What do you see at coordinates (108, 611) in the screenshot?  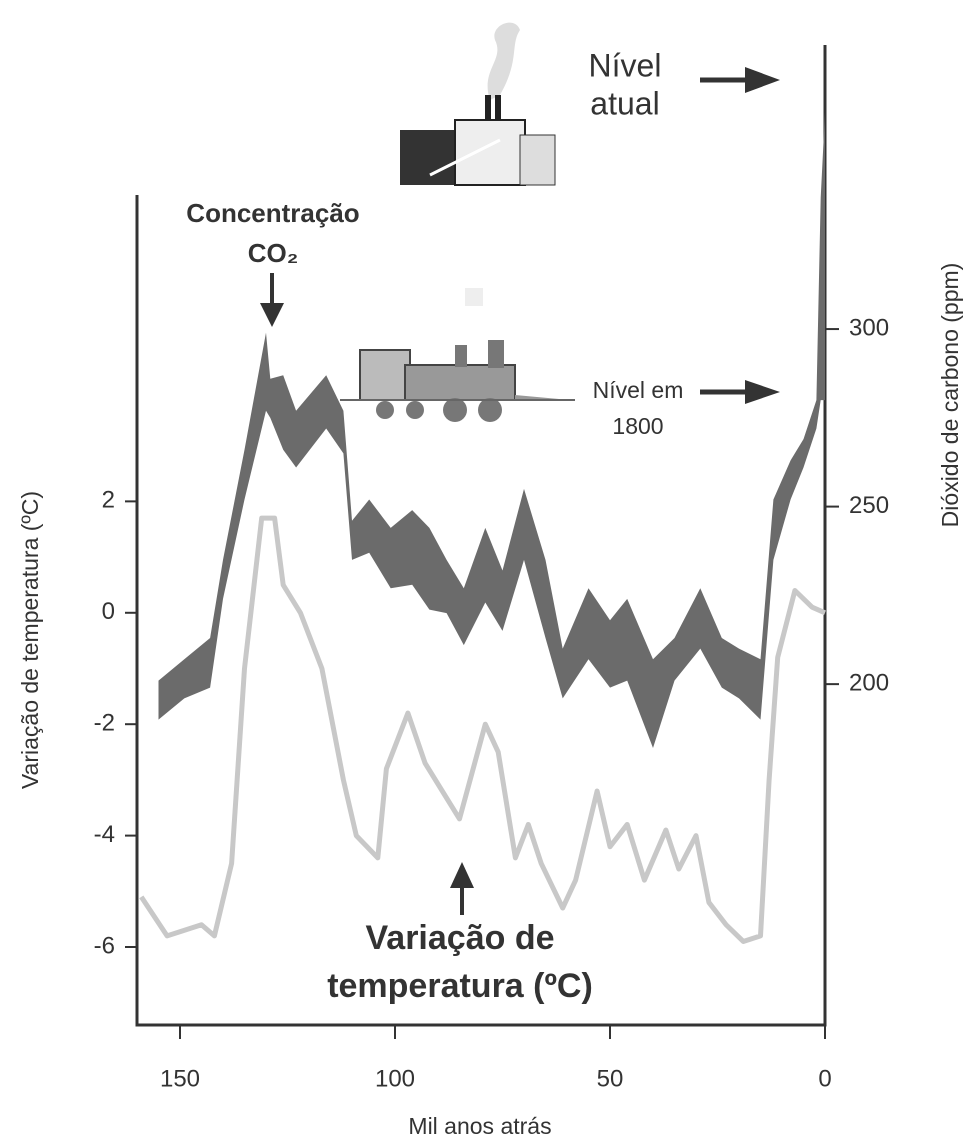 I see `y-tick-label: 0` at bounding box center [108, 611].